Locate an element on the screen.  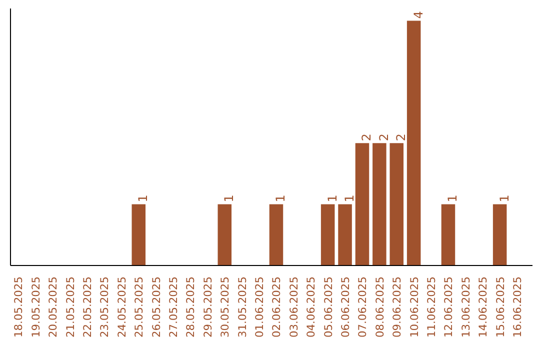
x-tick-label: 16.06.2025 is located at coordinates (517, 307).